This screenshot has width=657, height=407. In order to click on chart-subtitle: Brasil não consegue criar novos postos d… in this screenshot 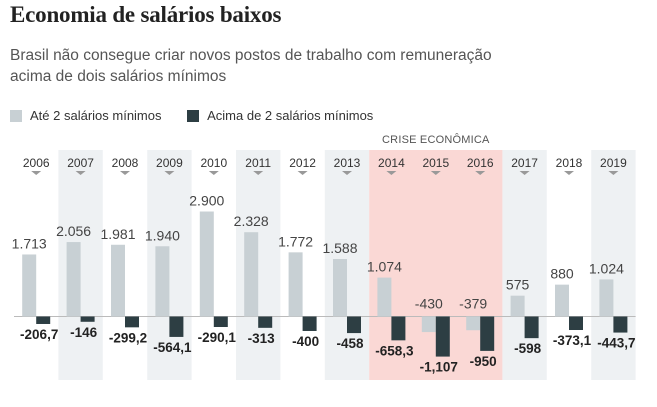, I will do `click(251, 66)`.